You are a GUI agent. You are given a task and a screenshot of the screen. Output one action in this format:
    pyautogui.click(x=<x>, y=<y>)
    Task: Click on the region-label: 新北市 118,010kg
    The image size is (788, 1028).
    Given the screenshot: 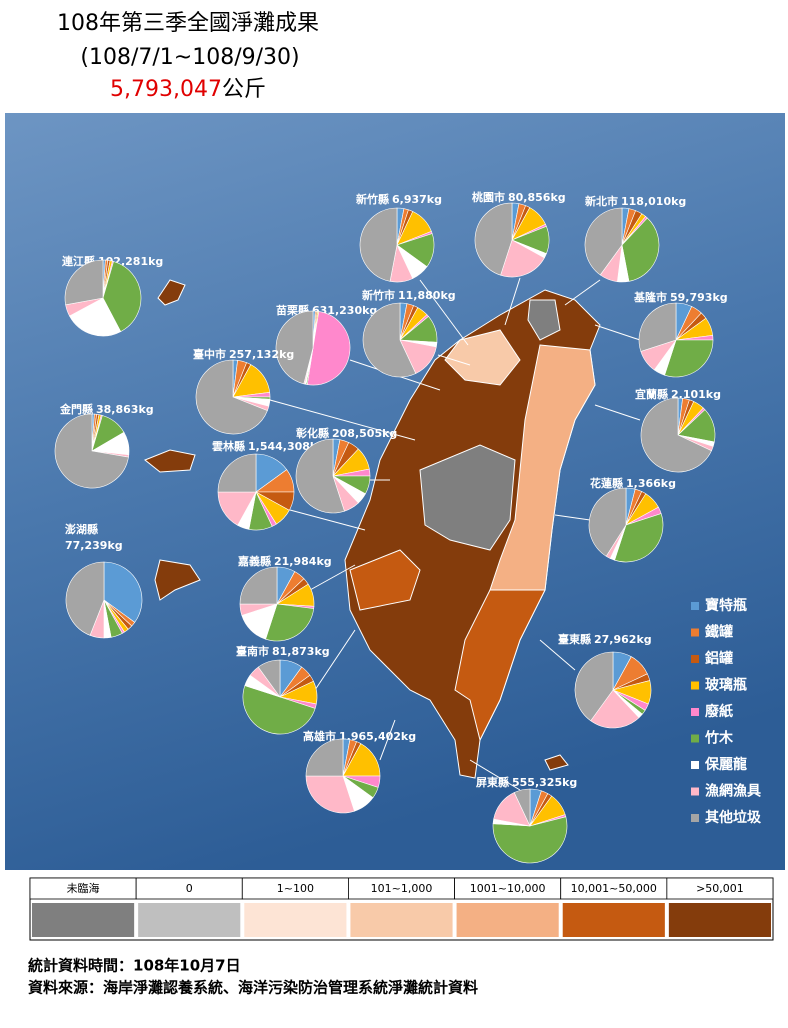 What is the action you would take?
    pyautogui.click(x=635, y=201)
    